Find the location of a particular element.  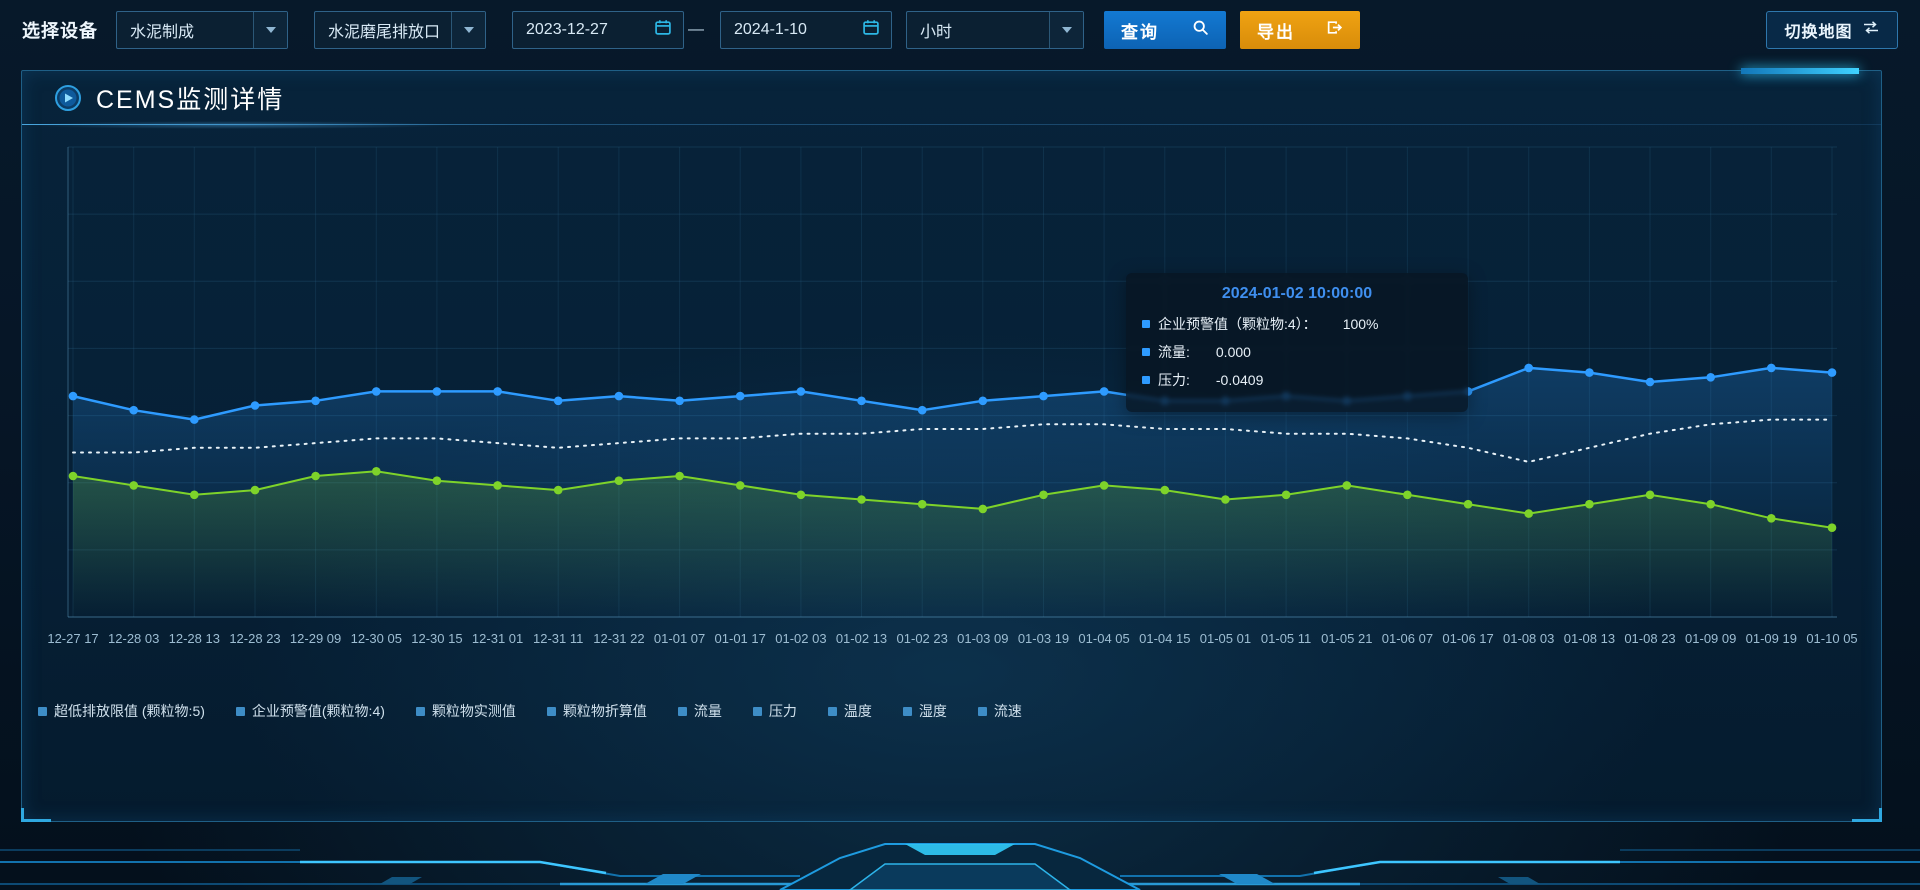

legend-item: 颗粒物折算值 is located at coordinates (596, 711).